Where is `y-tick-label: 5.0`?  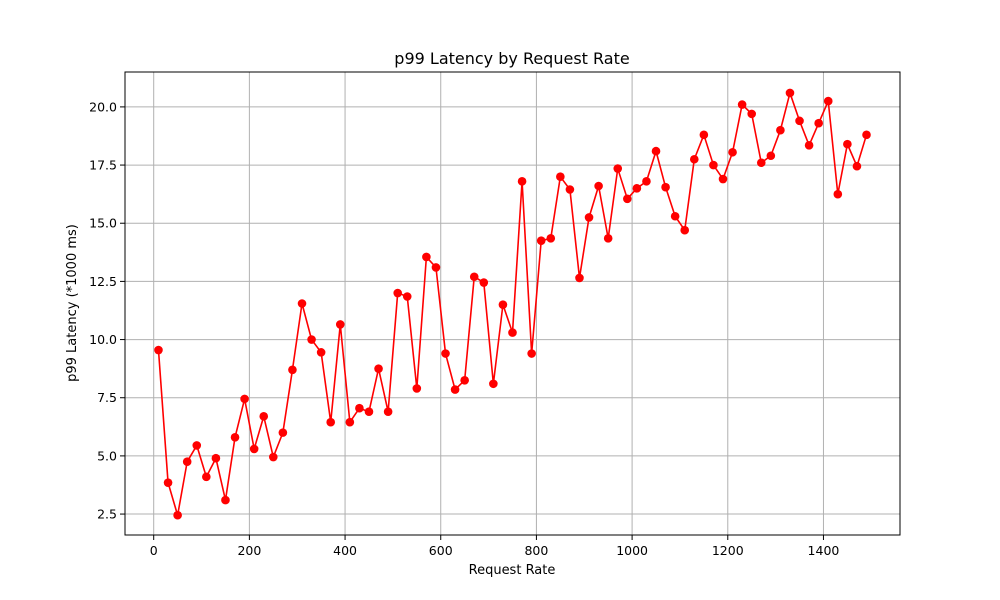 y-tick-label: 5.0 is located at coordinates (107, 455).